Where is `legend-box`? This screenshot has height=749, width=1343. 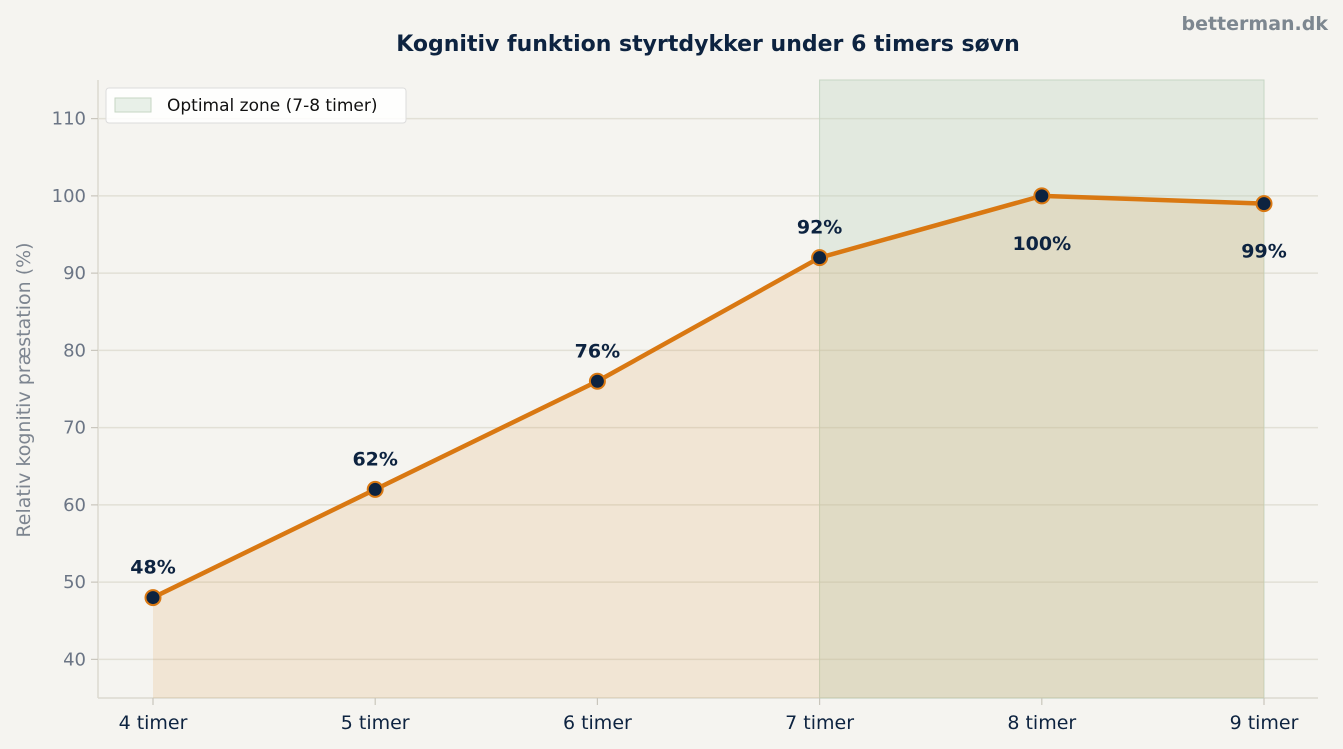
legend-box is located at coordinates (256, 105).